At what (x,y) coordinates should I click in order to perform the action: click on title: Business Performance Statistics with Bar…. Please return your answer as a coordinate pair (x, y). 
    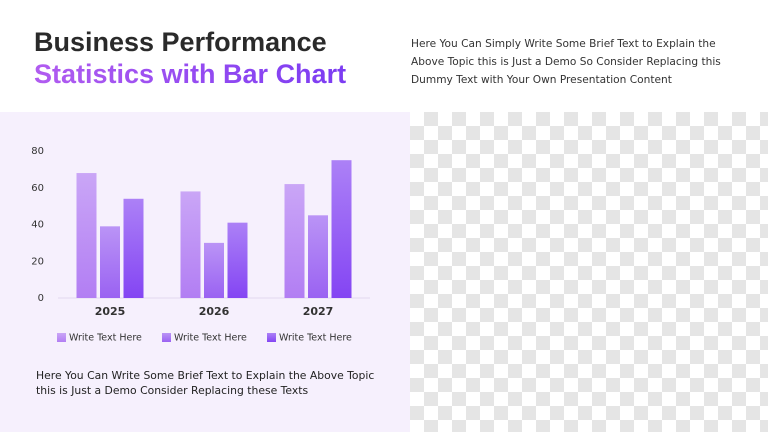
    Looking at the image, I should click on (190, 58).